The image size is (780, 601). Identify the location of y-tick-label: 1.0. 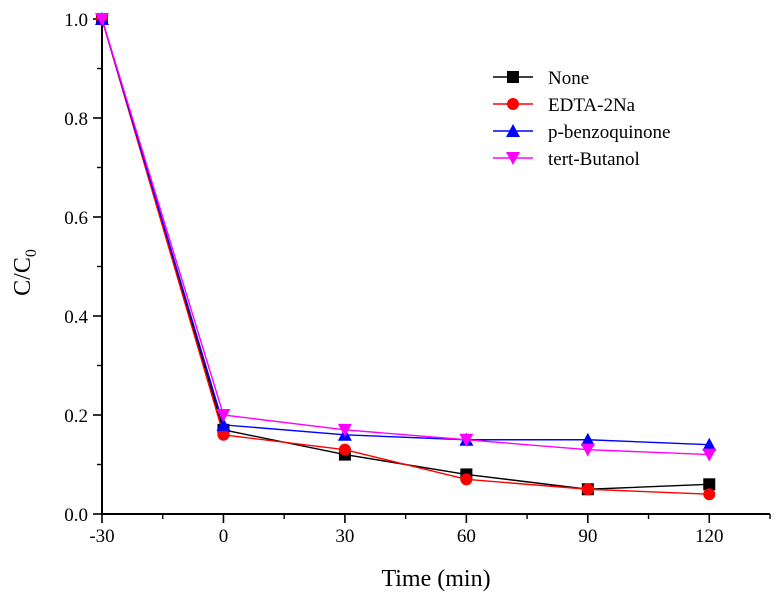
(76, 20).